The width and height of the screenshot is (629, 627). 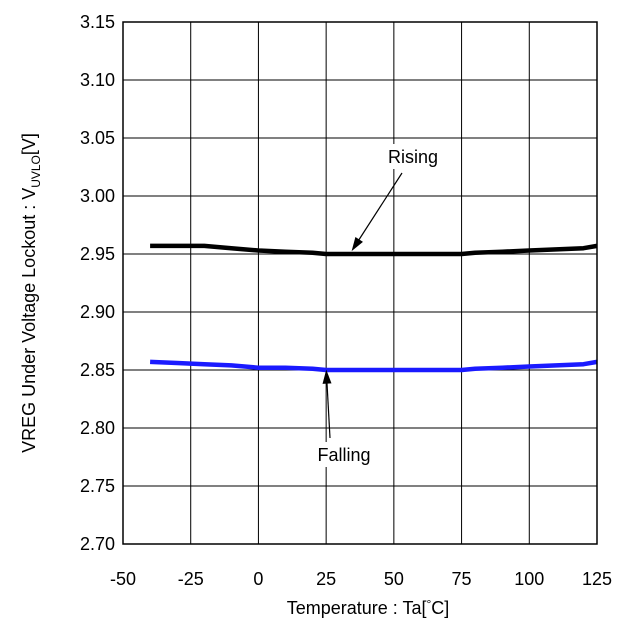 I want to click on series-layer, so click(x=374, y=308).